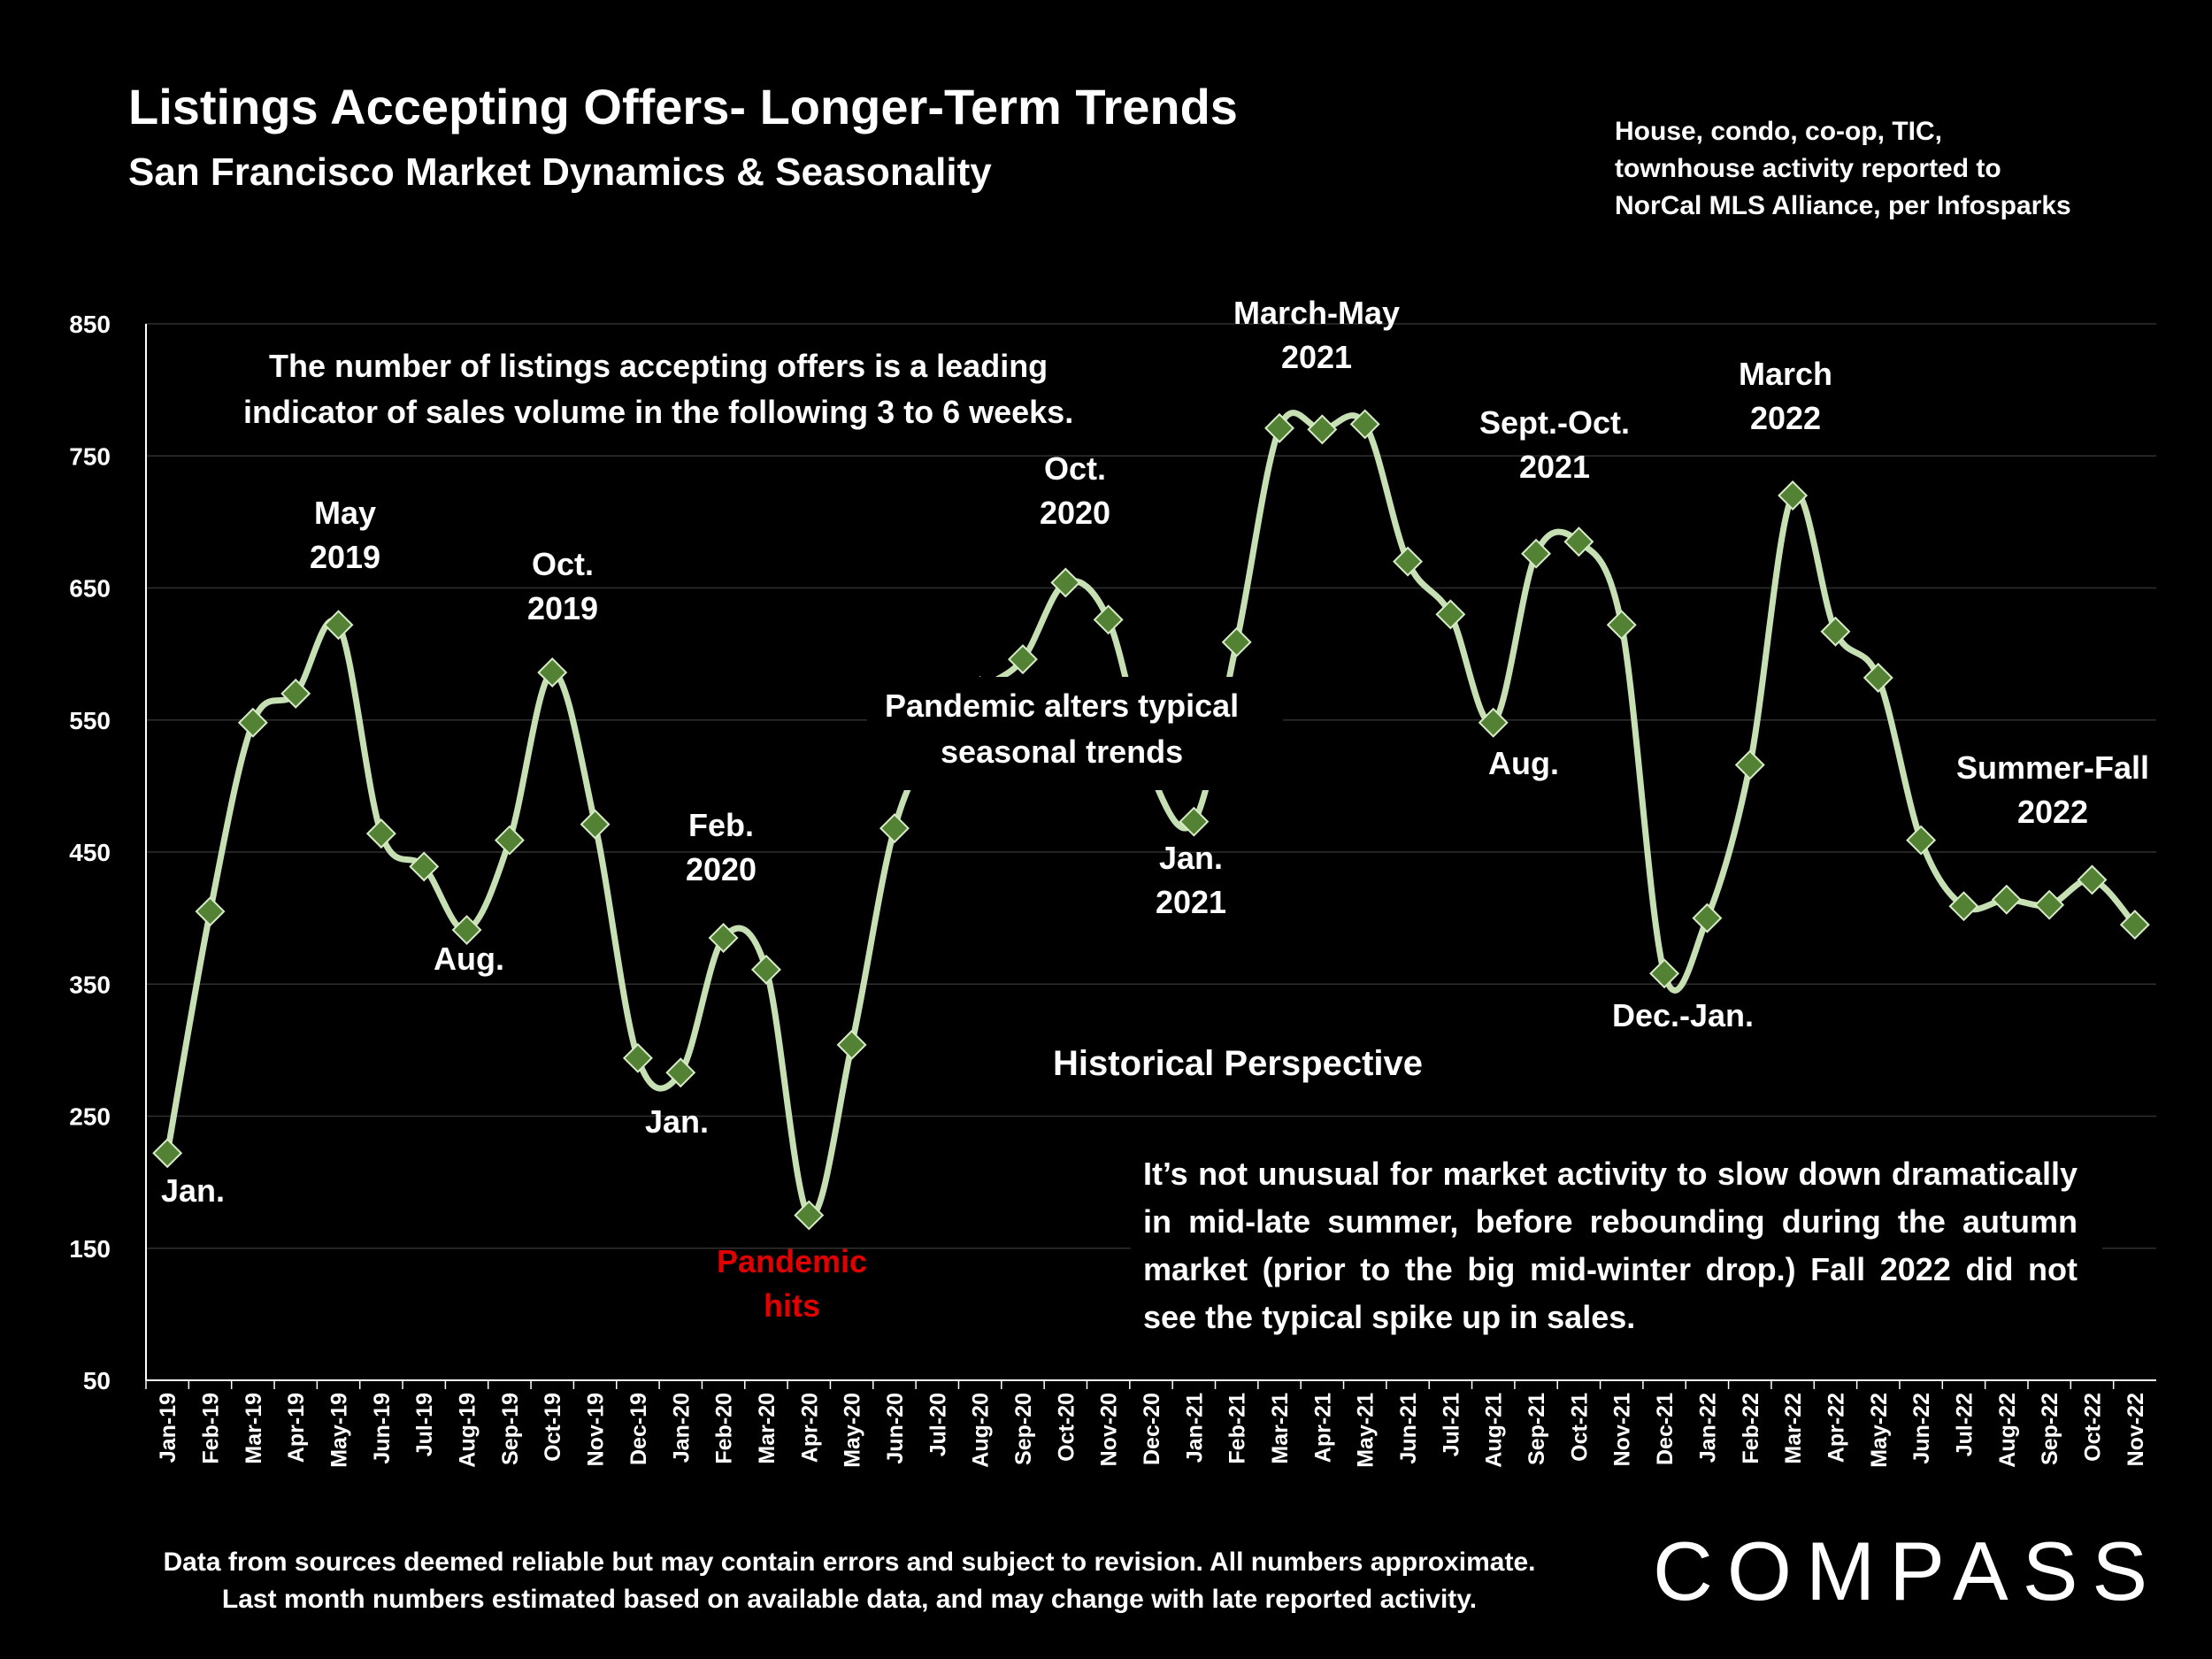 The height and width of the screenshot is (1659, 2212). What do you see at coordinates (1317, 313) in the screenshot?
I see `annotation-label: March-May` at bounding box center [1317, 313].